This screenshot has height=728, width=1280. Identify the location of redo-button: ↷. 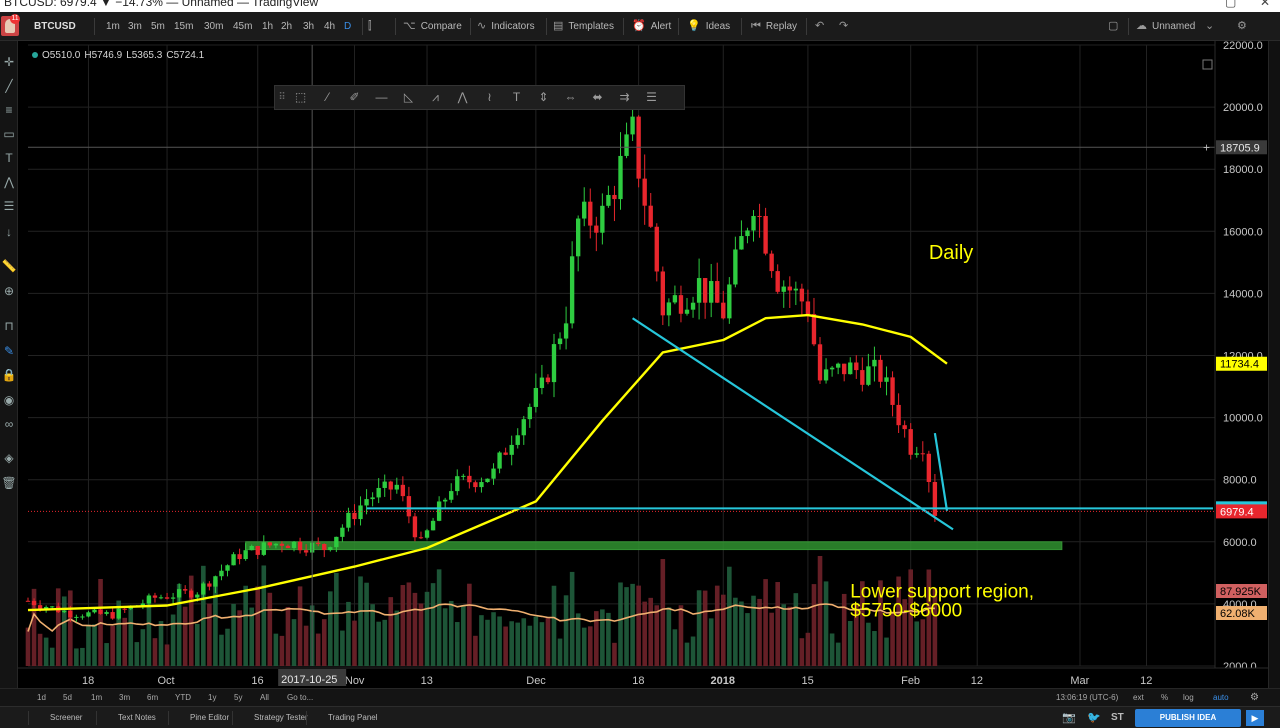
(846, 26).